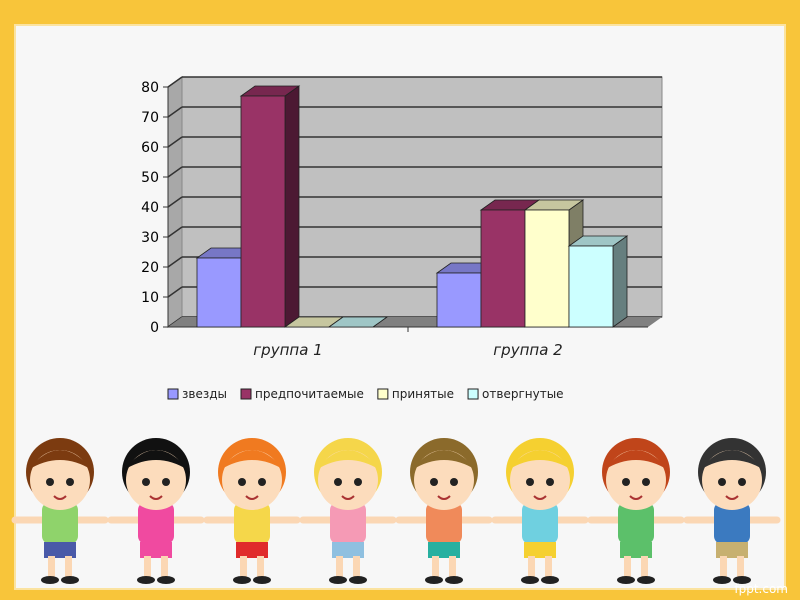  I want to click on y-tick-label: 0, so click(154, 328).